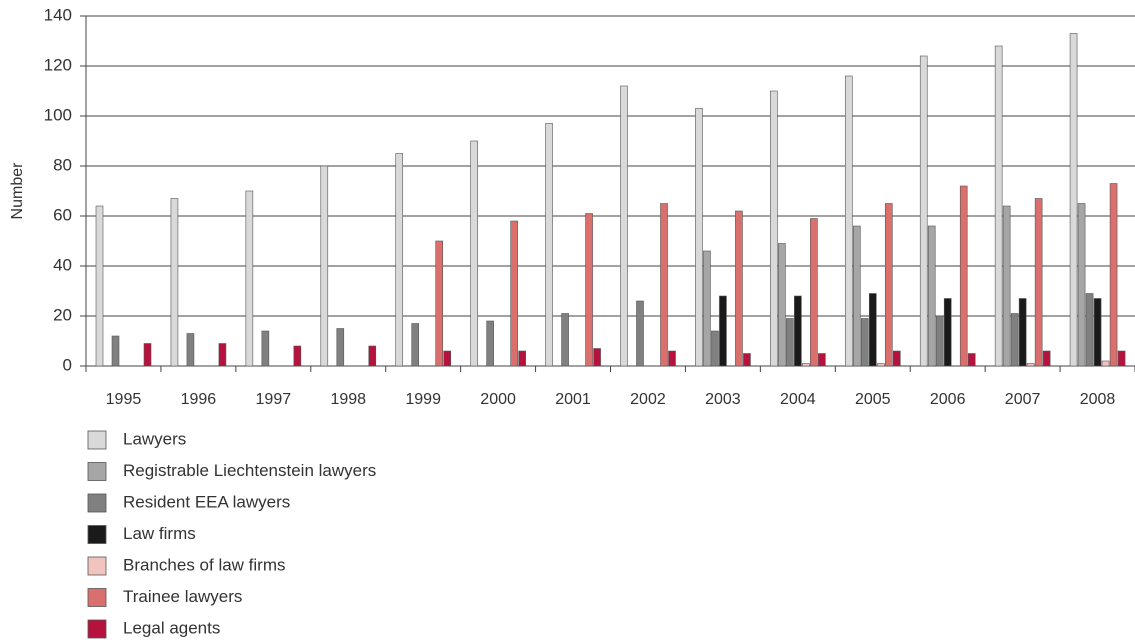  I want to click on y-tick-label: 0, so click(67, 364).